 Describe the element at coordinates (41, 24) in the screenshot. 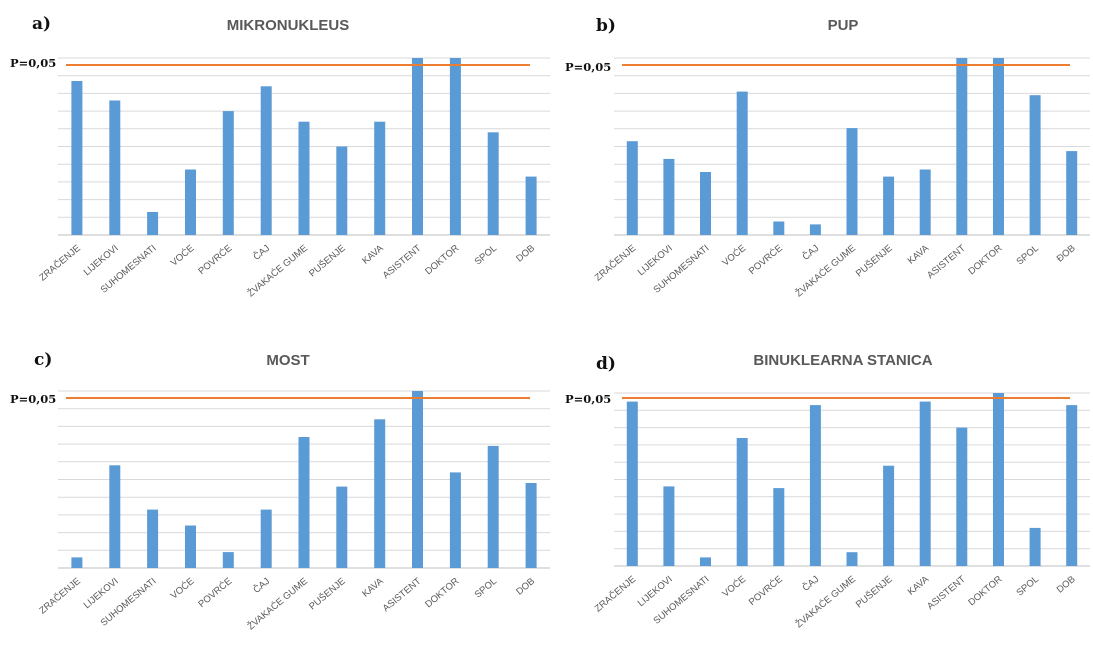

I see `panel-letter: a)` at that location.